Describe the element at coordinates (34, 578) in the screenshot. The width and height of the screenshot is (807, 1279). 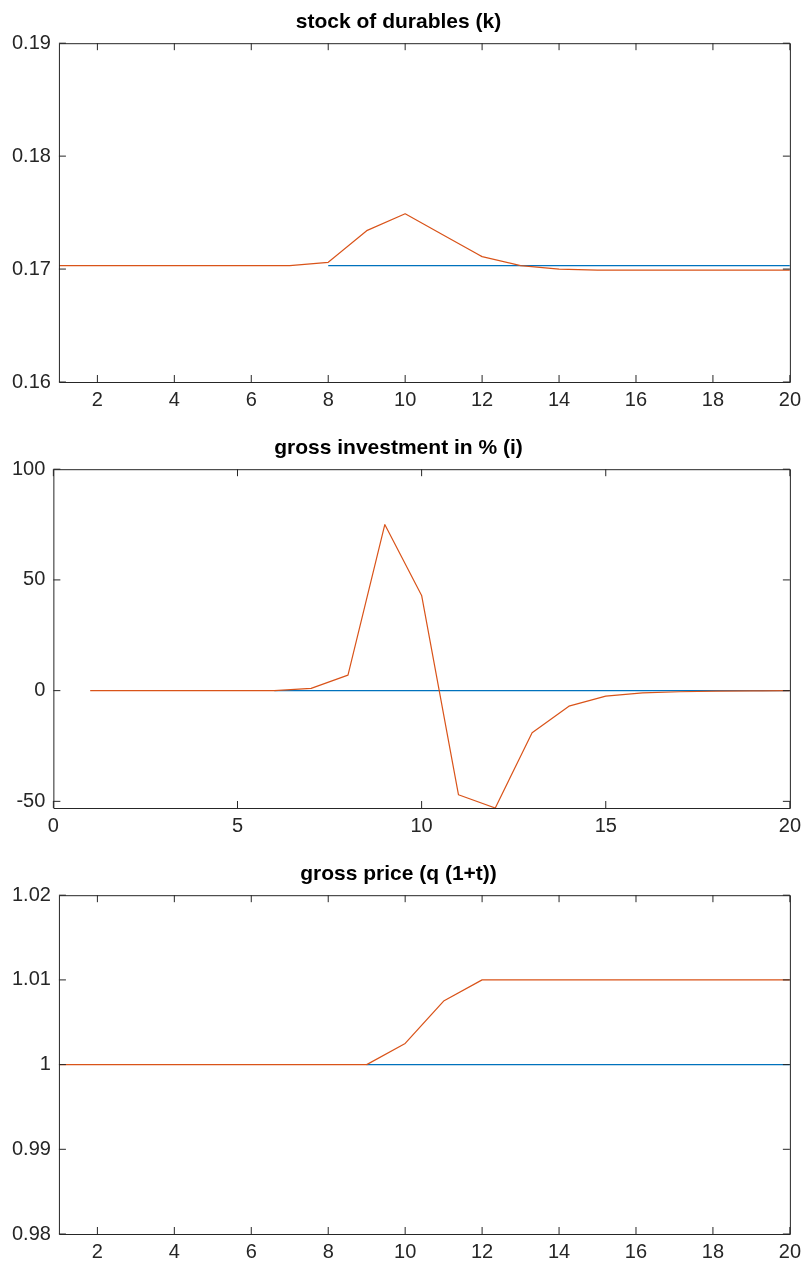
I see `y-tick-label: 50` at that location.